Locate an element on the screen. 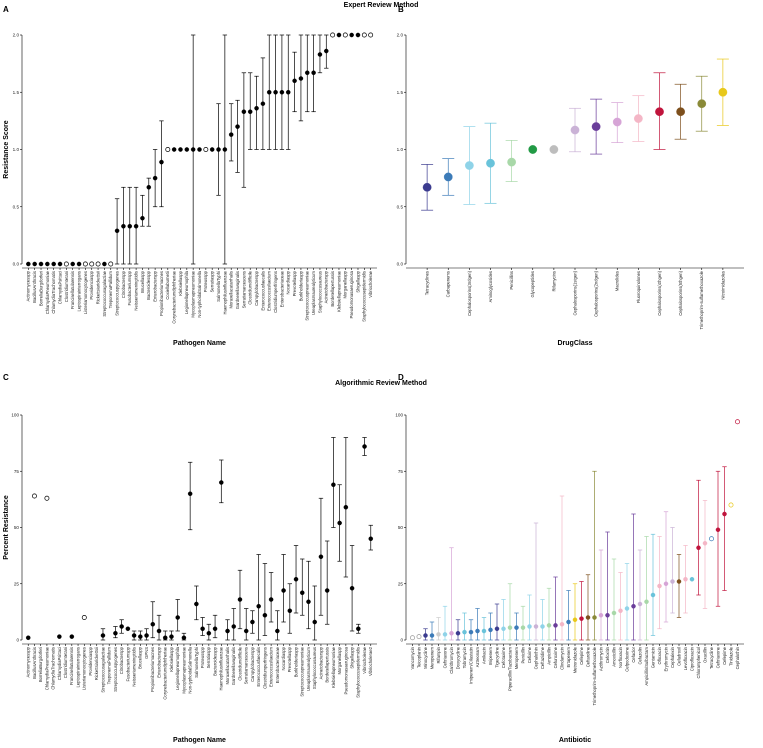  x-tick-label: Ciprofloxacin is located at coordinates (691, 658).